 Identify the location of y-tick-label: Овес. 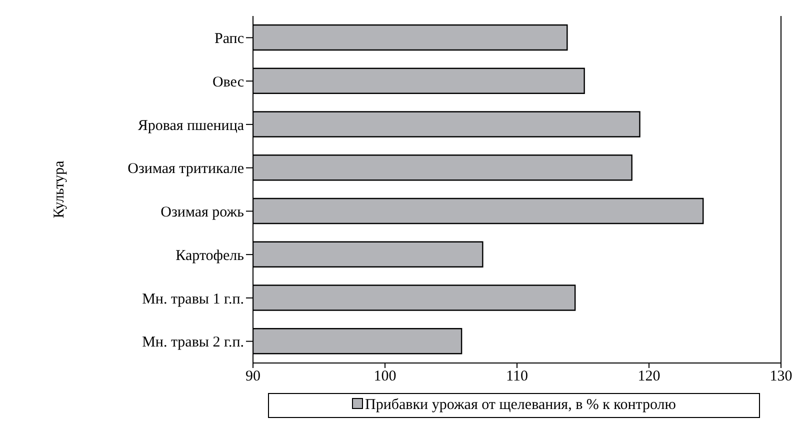
(228, 82).